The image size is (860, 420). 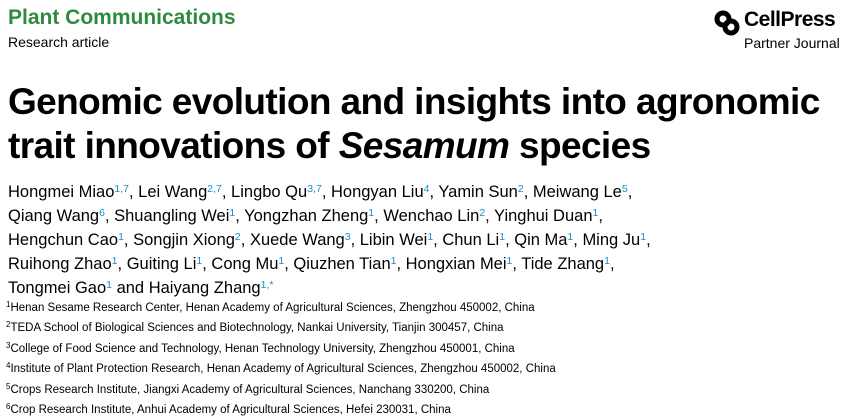 I want to click on author-name: Hengchun Cao, so click(x=63, y=240).